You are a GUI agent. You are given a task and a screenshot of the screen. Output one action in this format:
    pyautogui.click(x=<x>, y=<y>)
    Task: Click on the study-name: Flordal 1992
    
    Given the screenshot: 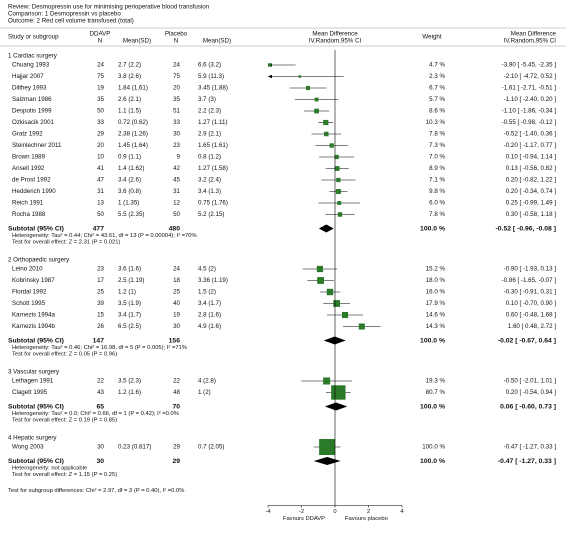 What is the action you would take?
    pyautogui.click(x=29, y=292)
    